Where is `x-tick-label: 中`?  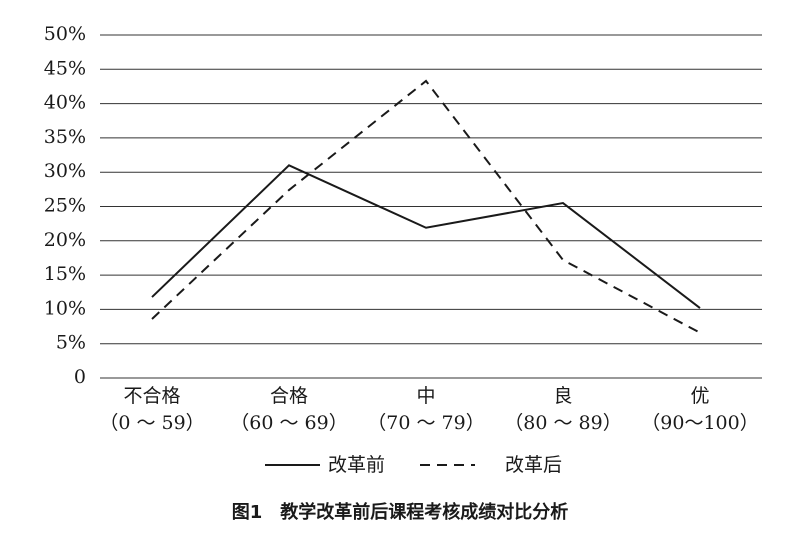 x-tick-label: 中 is located at coordinates (425, 396).